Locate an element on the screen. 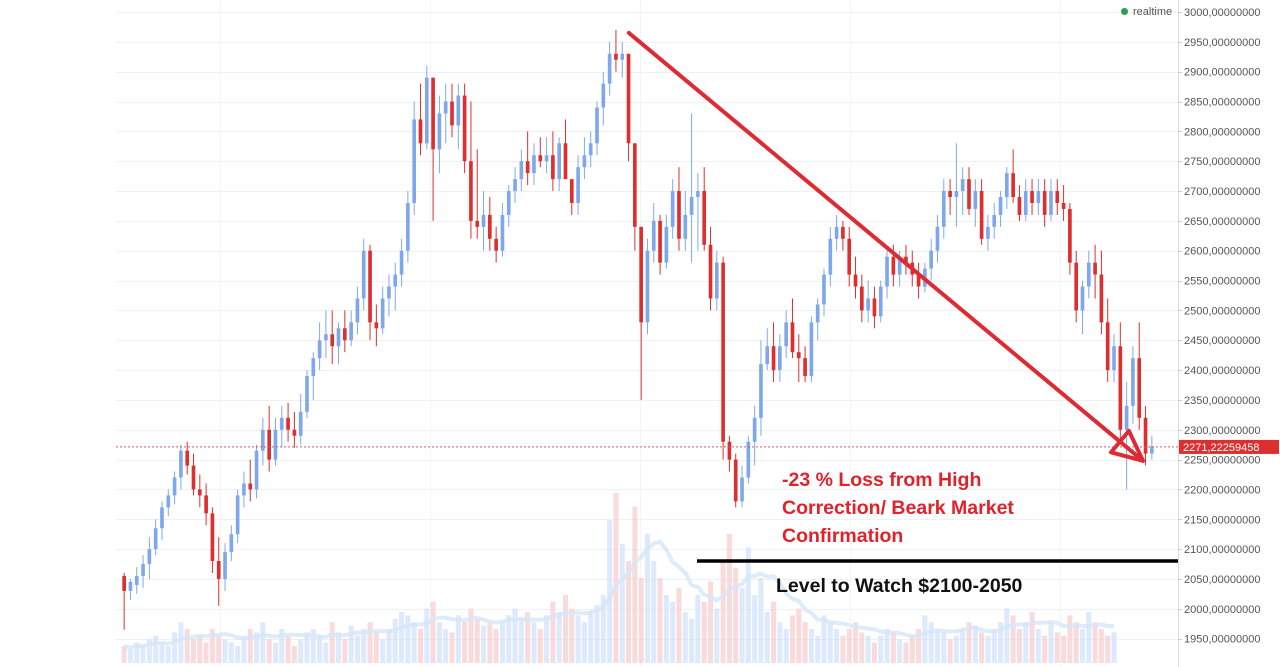  y-tick-label: 2400,00000000 is located at coordinates (1222, 371).